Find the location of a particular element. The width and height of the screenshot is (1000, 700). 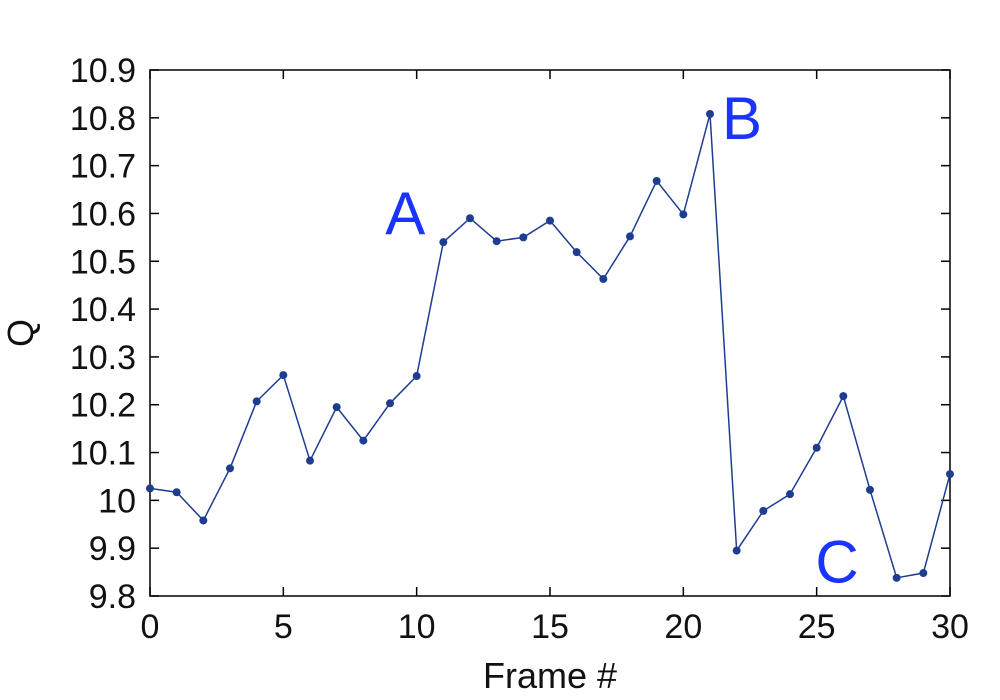

y-tick-label: 10.2 is located at coordinates (103, 406).